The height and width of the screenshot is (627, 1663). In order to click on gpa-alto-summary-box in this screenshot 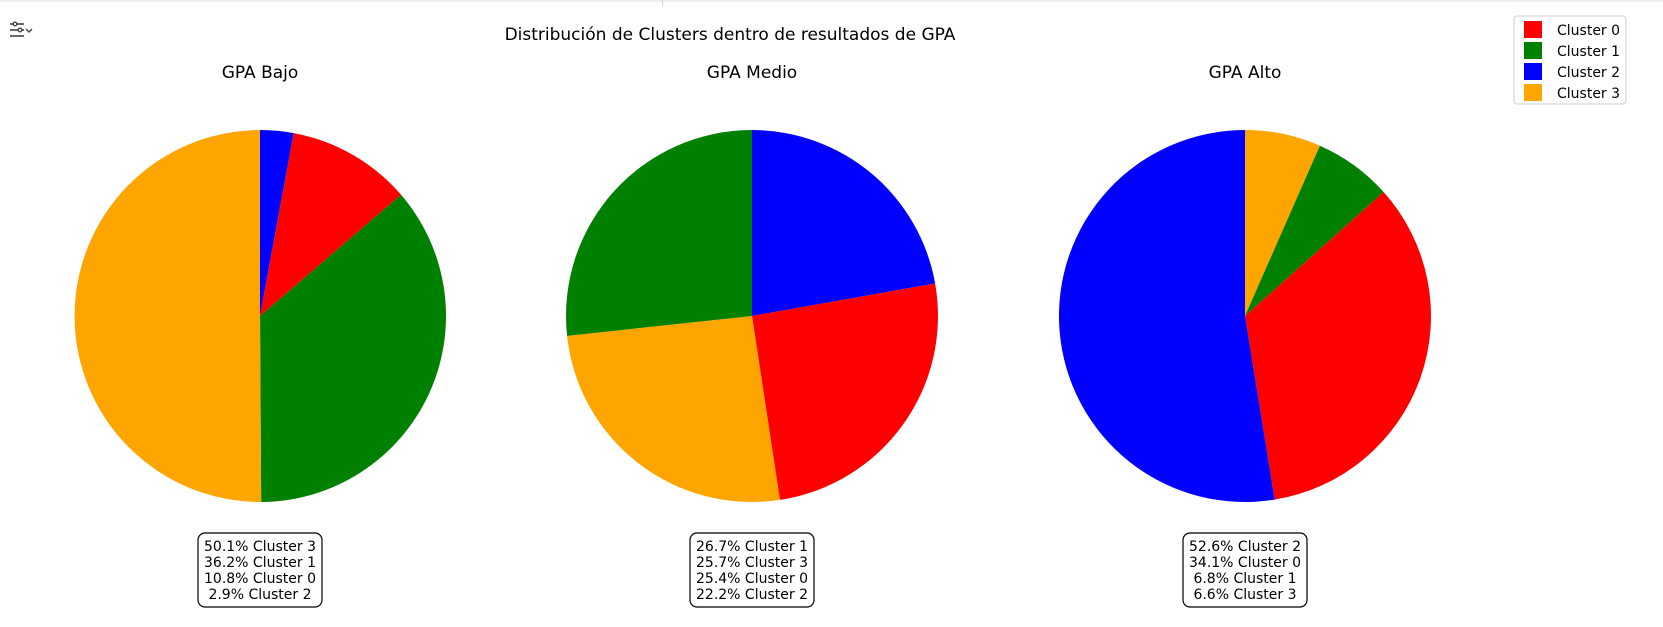, I will do `click(1245, 570)`.